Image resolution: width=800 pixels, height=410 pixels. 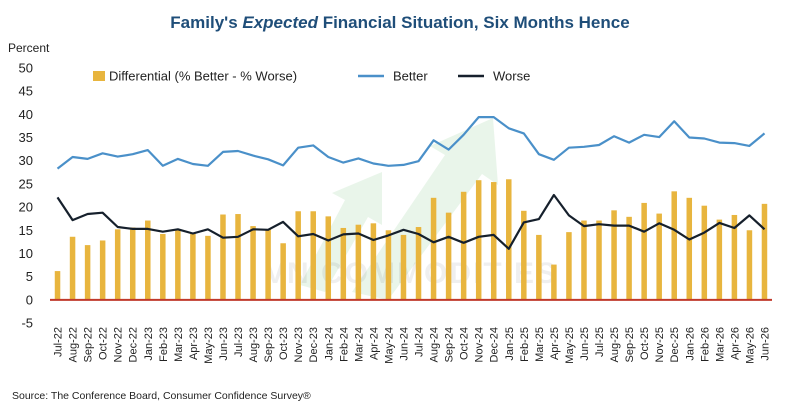 What do you see at coordinates (29, 276) in the screenshot?
I see `y-tick-label: 5` at bounding box center [29, 276].